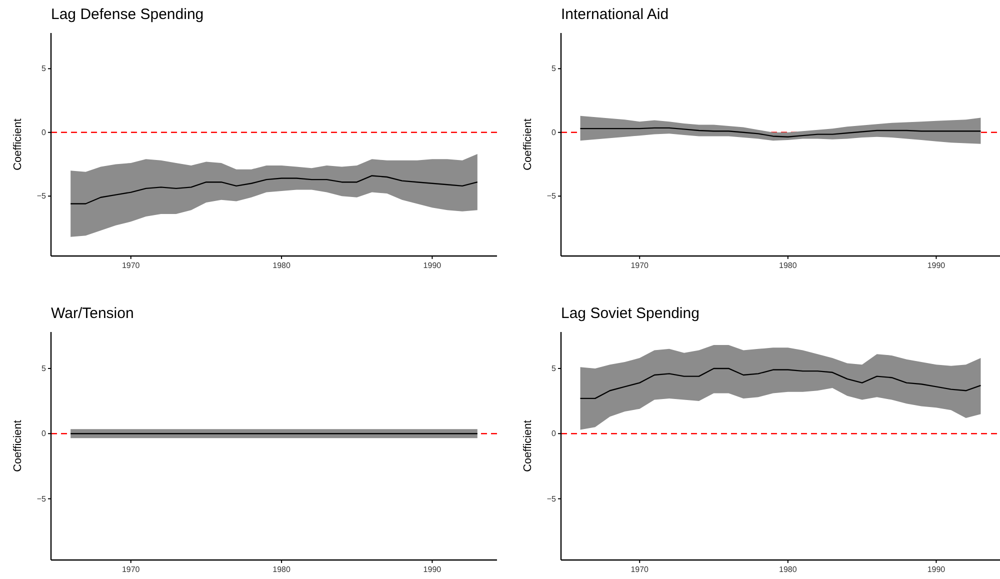 The height and width of the screenshot is (579, 1000). What do you see at coordinates (615, 14) in the screenshot?
I see `chart-title: International Aid` at bounding box center [615, 14].